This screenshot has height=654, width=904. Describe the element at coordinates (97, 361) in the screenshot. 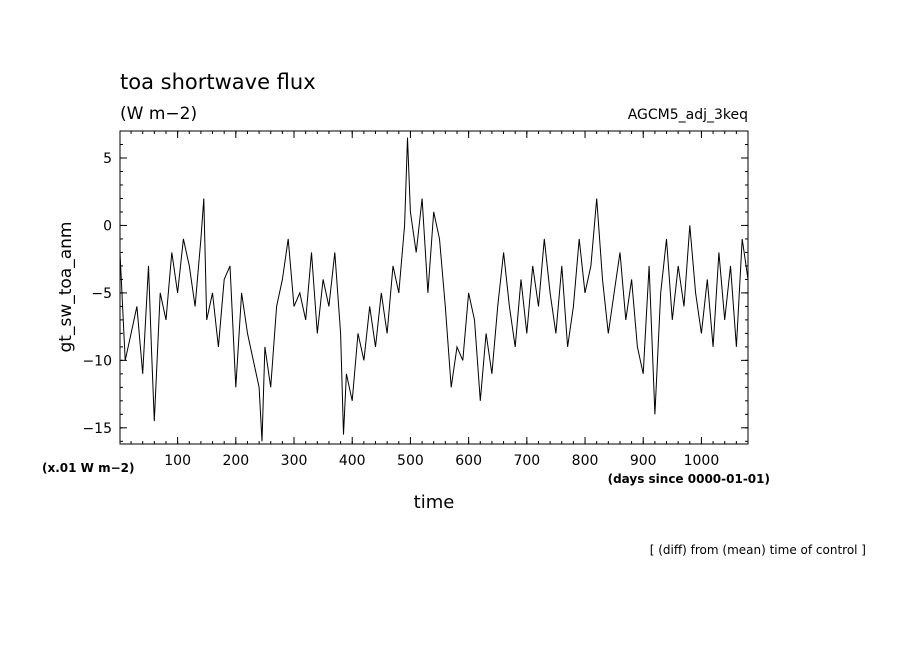

I see `y-tick-label: −10` at that location.